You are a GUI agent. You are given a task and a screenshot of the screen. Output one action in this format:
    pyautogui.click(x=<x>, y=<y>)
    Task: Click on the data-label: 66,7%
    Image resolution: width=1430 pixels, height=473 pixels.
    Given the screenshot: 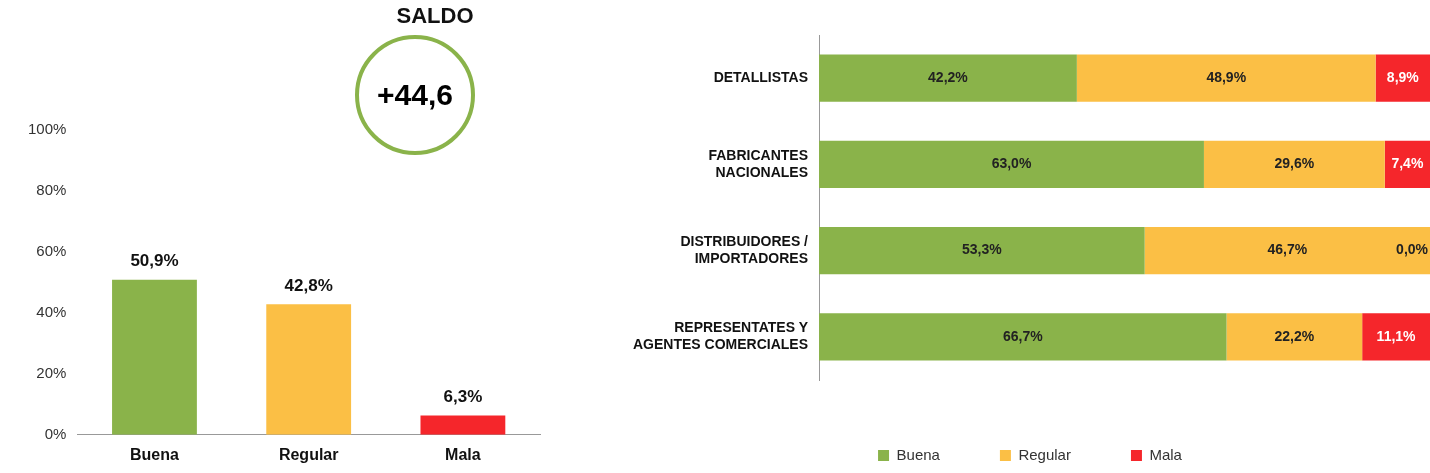 What is the action you would take?
    pyautogui.click(x=1023, y=335)
    